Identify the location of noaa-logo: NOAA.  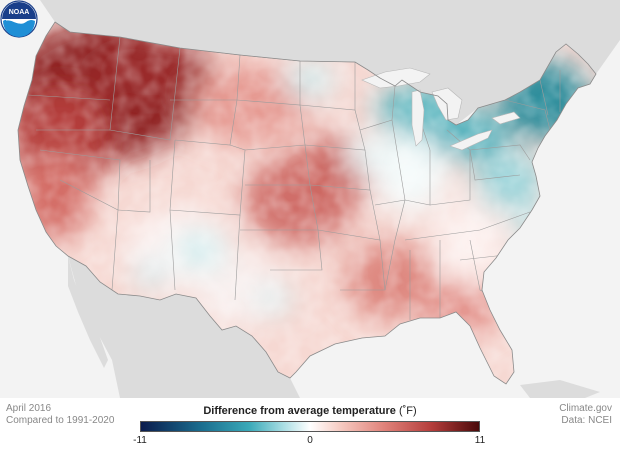
(19, 19).